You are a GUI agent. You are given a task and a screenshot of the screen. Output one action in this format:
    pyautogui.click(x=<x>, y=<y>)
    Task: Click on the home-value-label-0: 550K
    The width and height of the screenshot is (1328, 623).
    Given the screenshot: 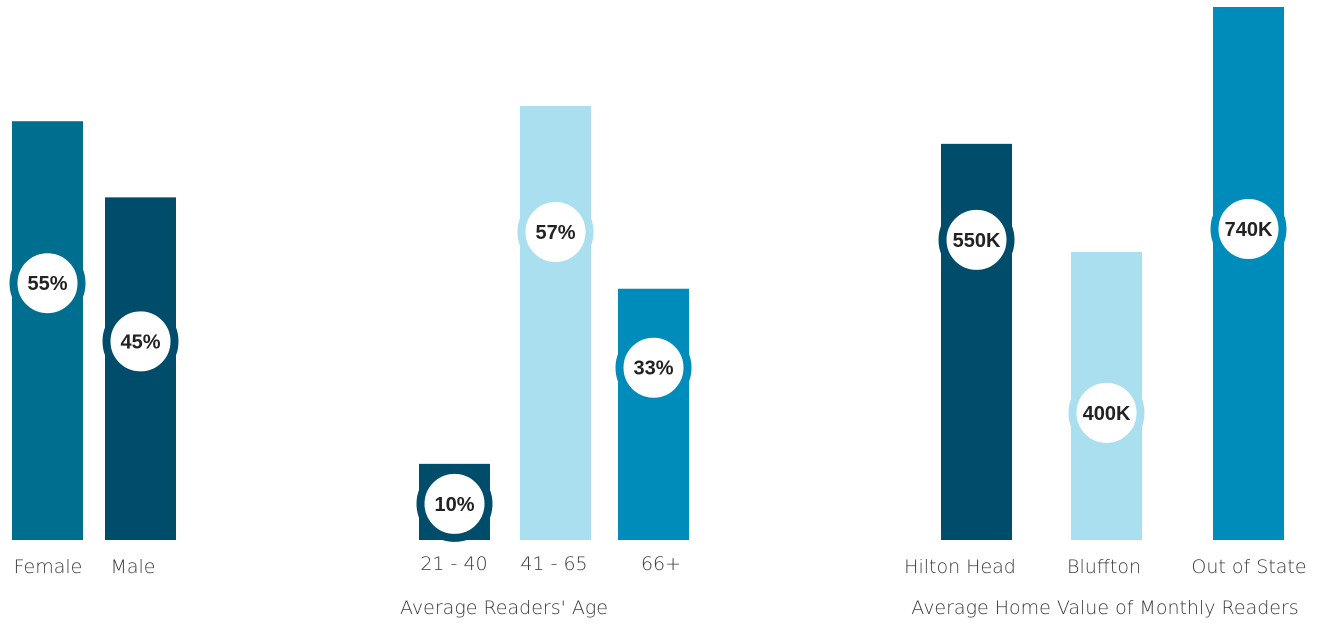 What is the action you would take?
    pyautogui.click(x=977, y=241)
    